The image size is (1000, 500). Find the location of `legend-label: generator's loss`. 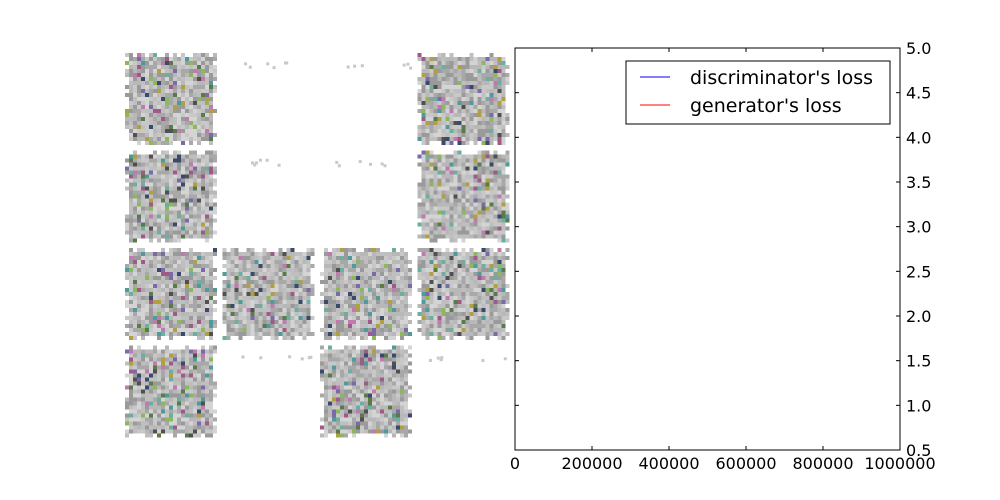

legend-label: generator's loss is located at coordinates (766, 106).